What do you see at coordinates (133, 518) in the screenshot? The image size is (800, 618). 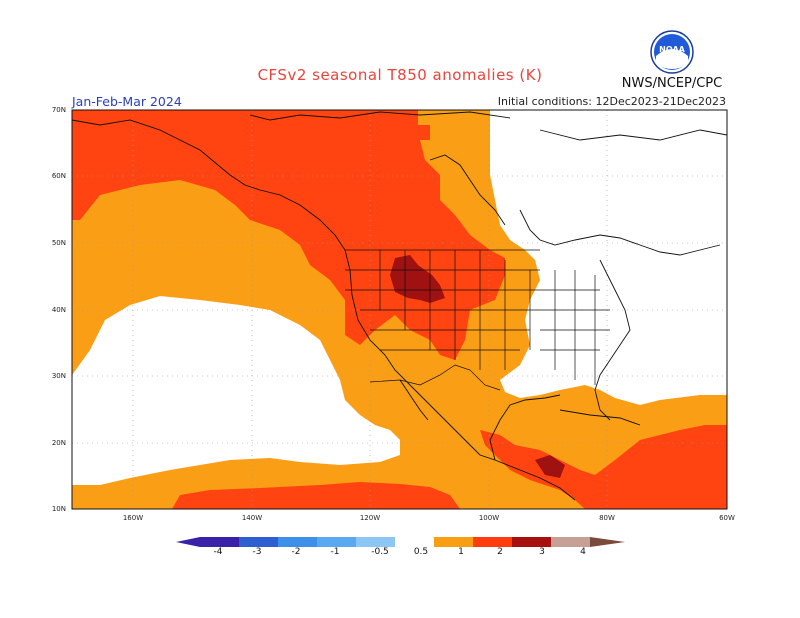 I see `lon-label: 160W` at bounding box center [133, 518].